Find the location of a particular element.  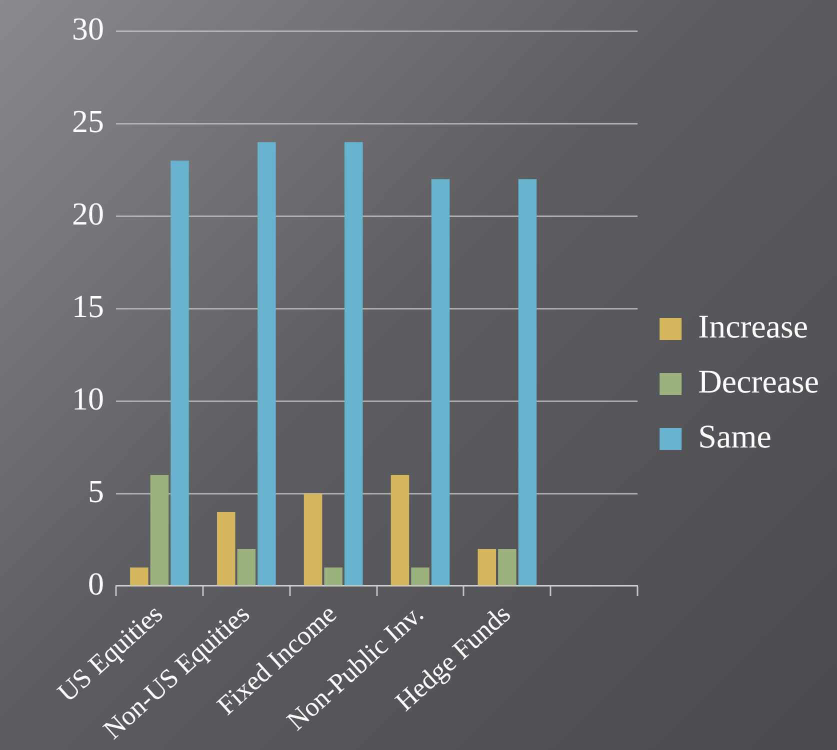

y-tick-label: 5 is located at coordinates (96, 490).